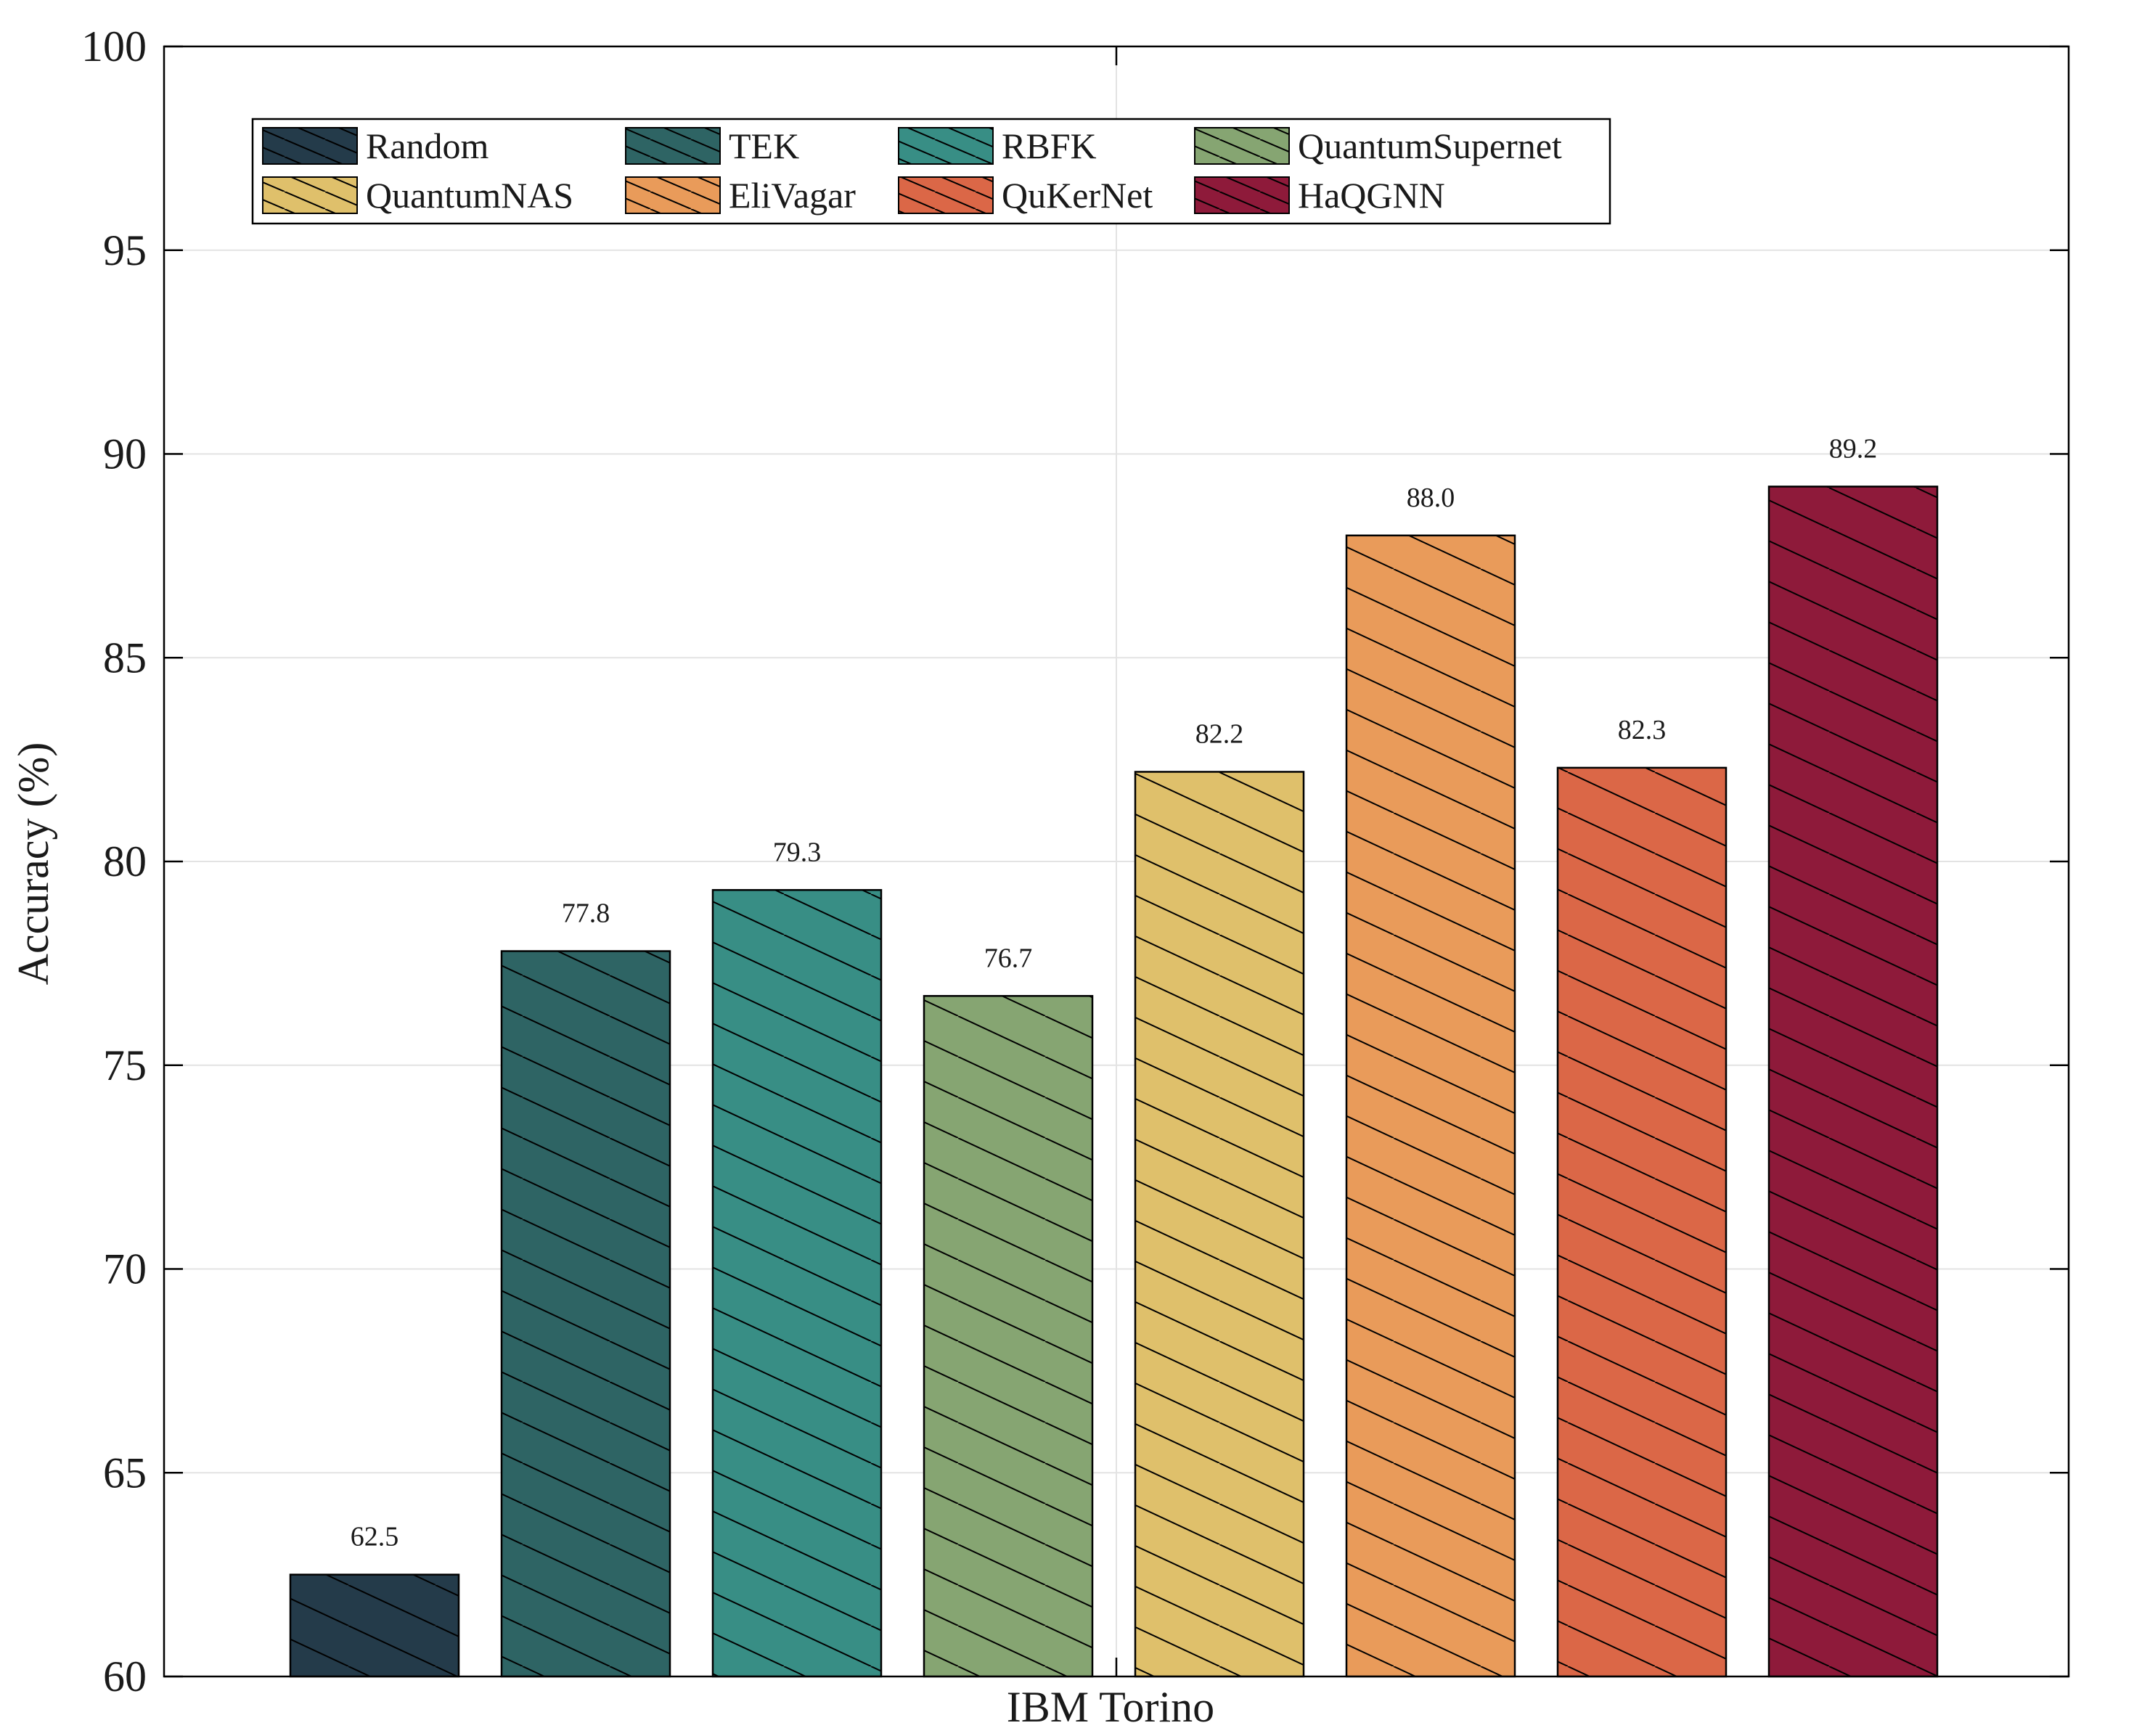 This screenshot has width=2134, height=1736. I want to click on data-label-tek: 77.8, so click(586, 913).